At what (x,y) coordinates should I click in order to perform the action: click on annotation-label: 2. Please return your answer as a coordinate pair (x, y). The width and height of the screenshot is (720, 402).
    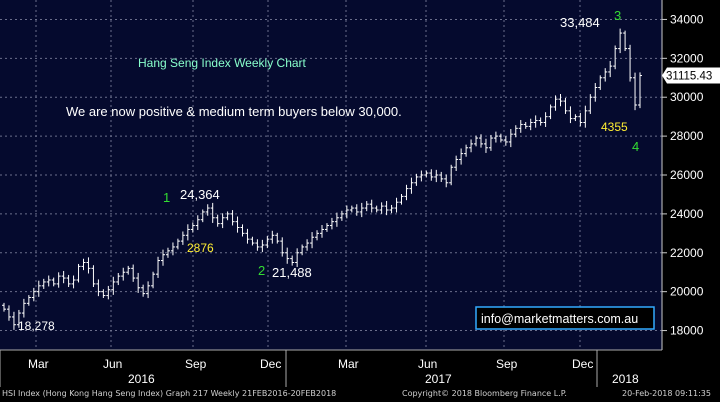
    Looking at the image, I should click on (261, 270).